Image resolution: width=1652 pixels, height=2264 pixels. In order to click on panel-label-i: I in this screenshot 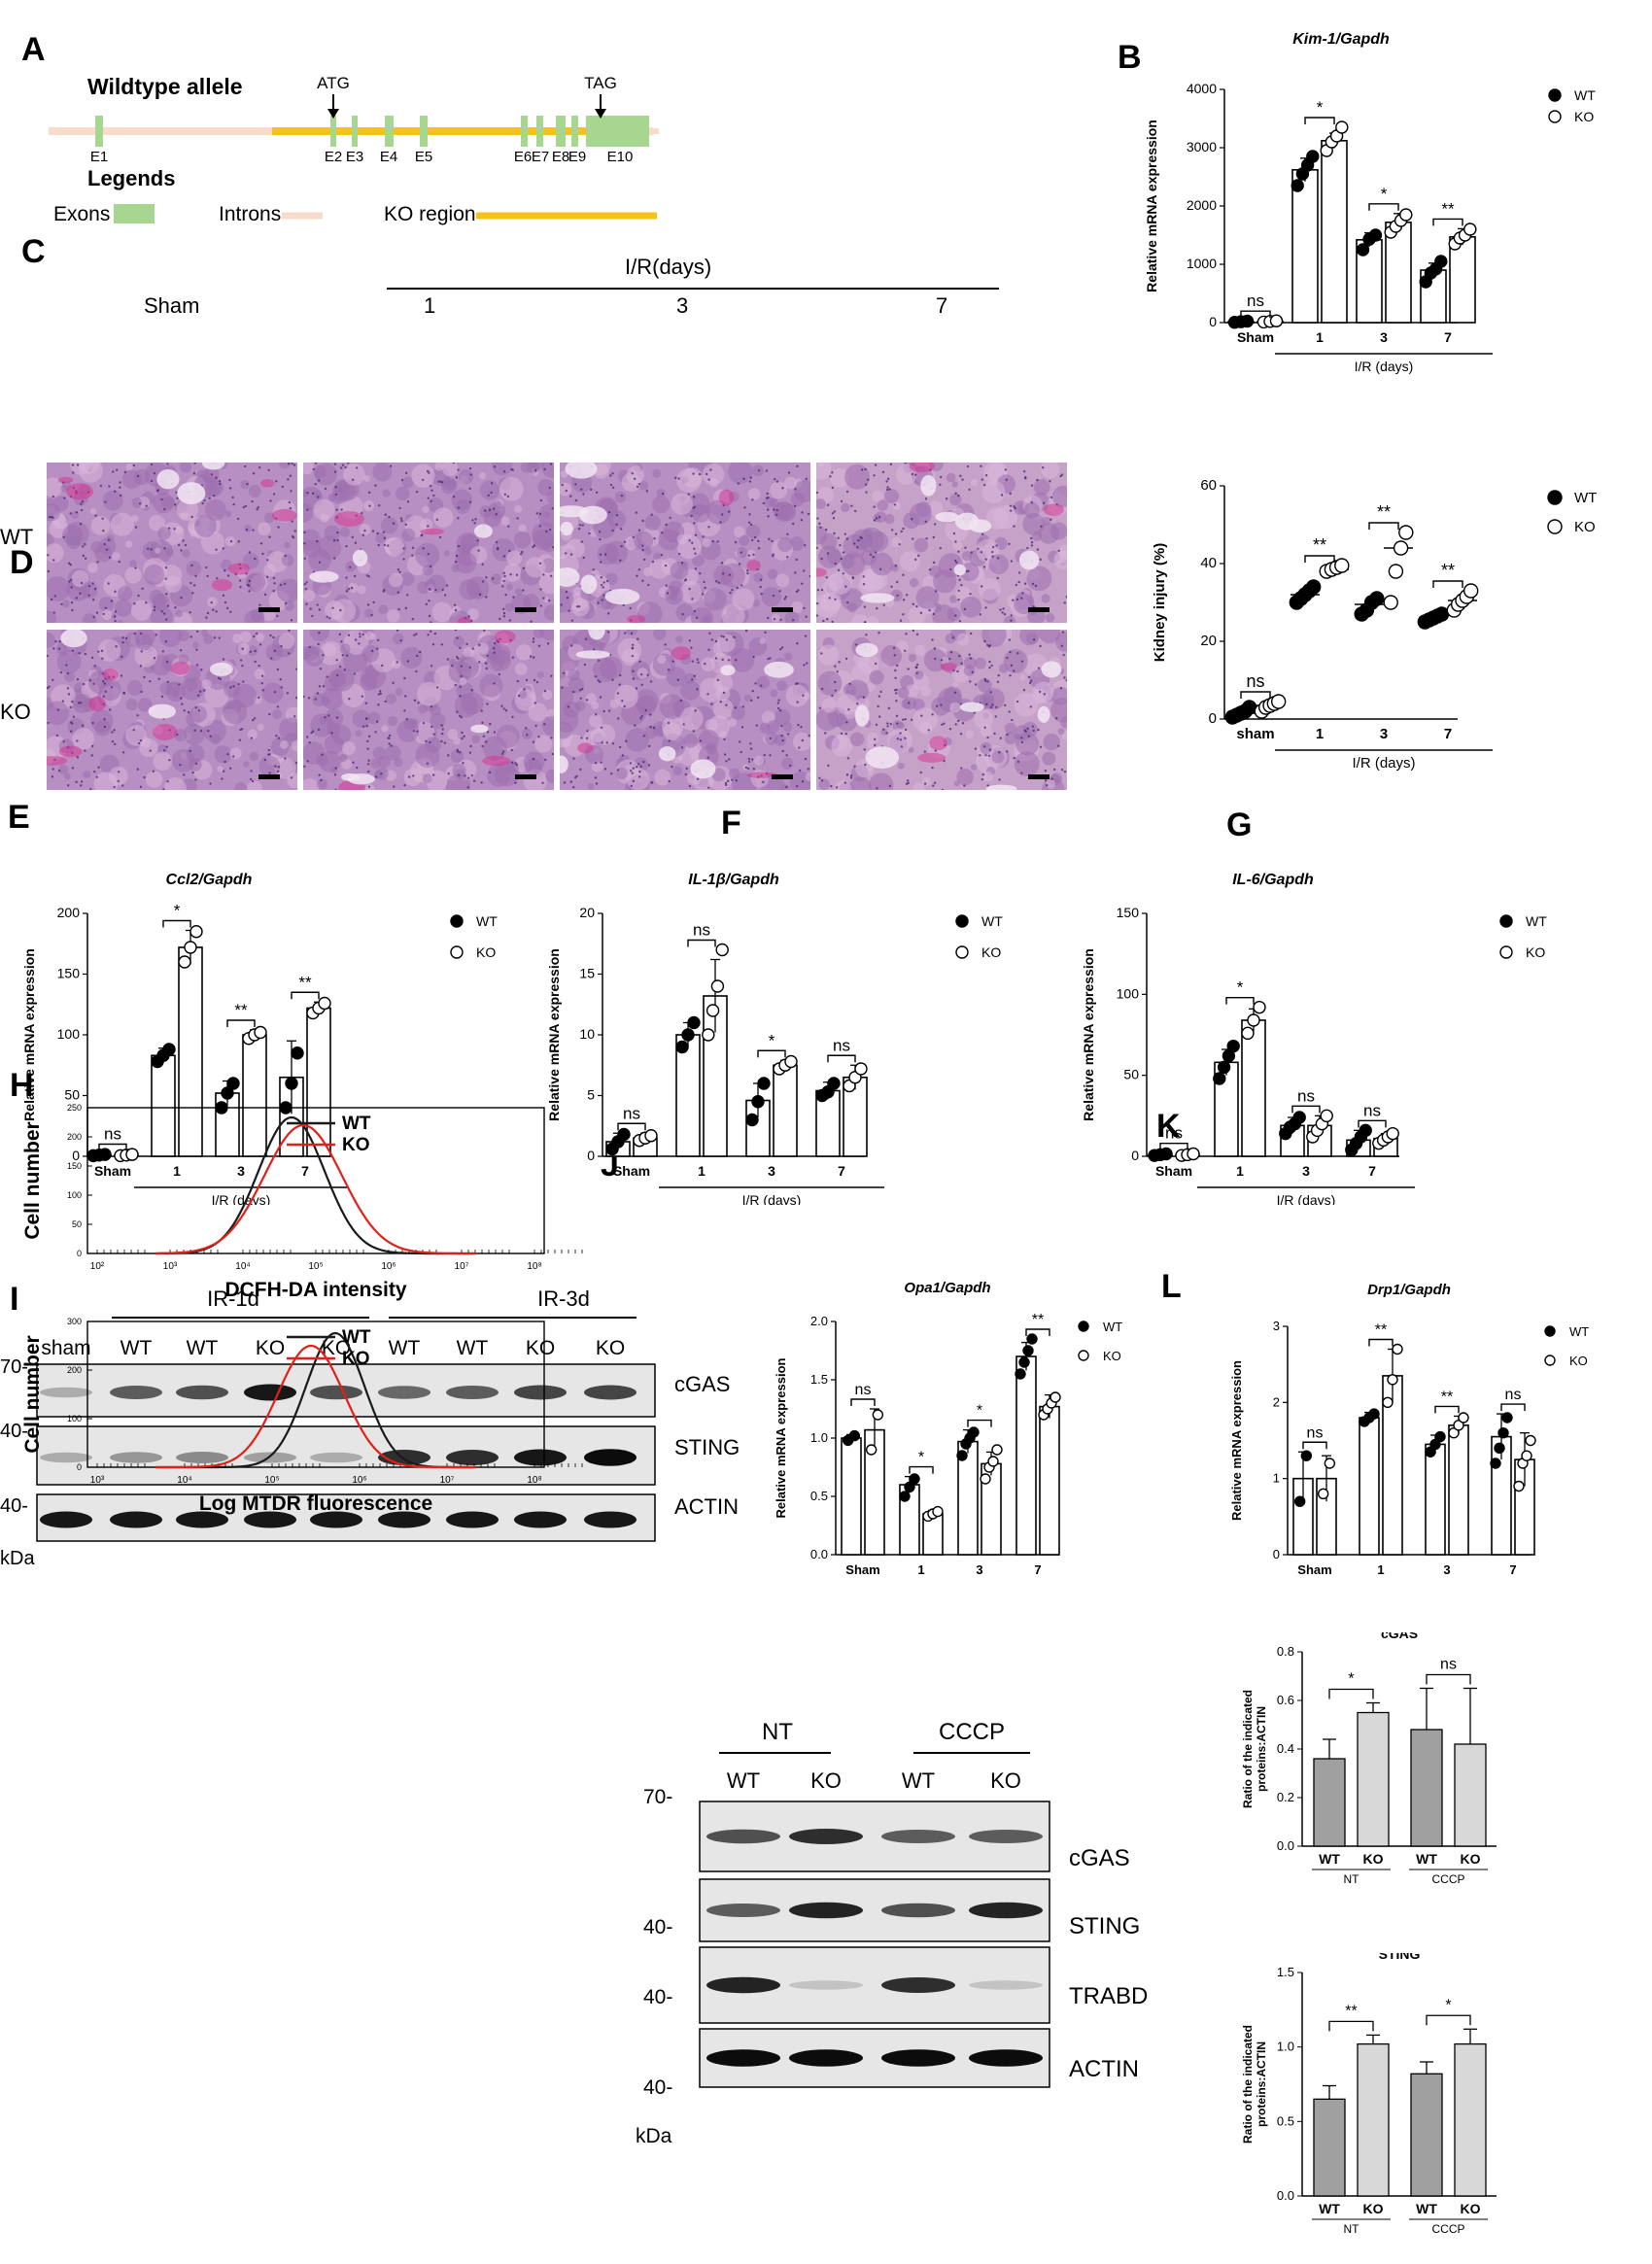, I will do `click(15, 1299)`.